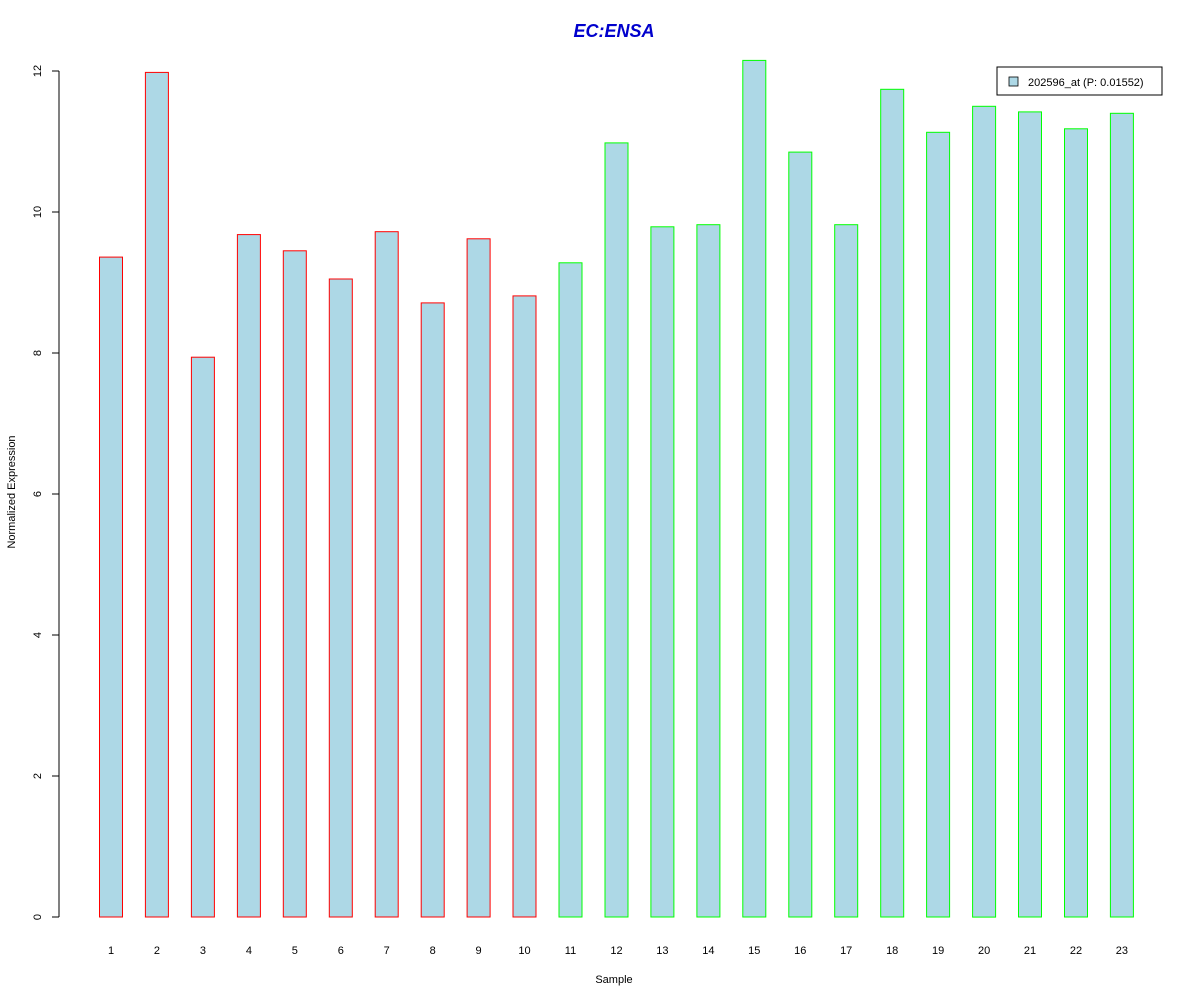 The height and width of the screenshot is (1000, 1200). What do you see at coordinates (1013, 81) in the screenshot?
I see `legend-swatch` at bounding box center [1013, 81].